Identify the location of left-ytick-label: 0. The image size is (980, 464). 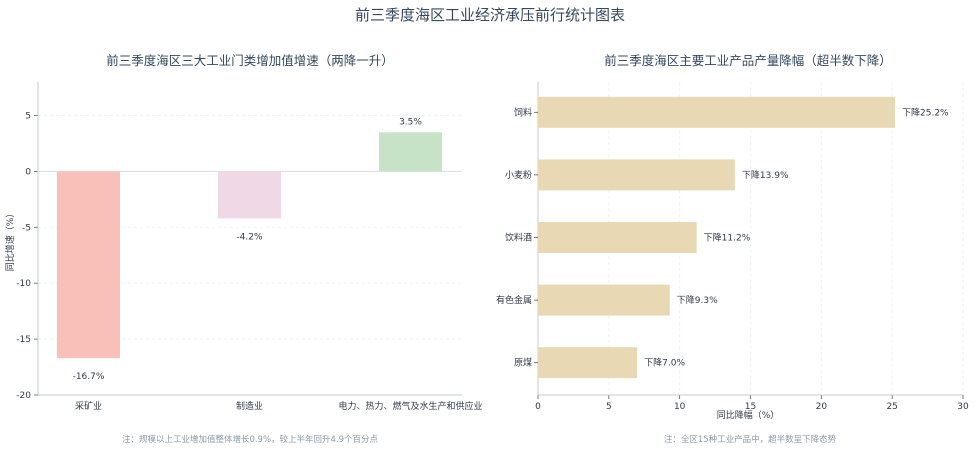
(28, 172).